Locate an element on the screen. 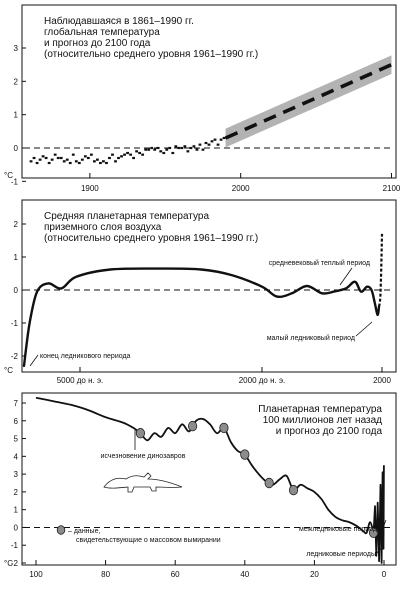 The image size is (400, 593). x-tick-label: 2100 is located at coordinates (391, 188).